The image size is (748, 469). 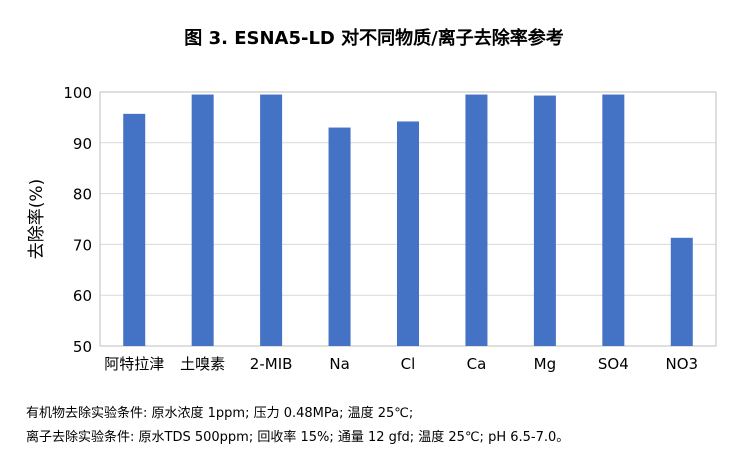 What do you see at coordinates (82, 296) in the screenshot?
I see `y-tick-label: 60` at bounding box center [82, 296].